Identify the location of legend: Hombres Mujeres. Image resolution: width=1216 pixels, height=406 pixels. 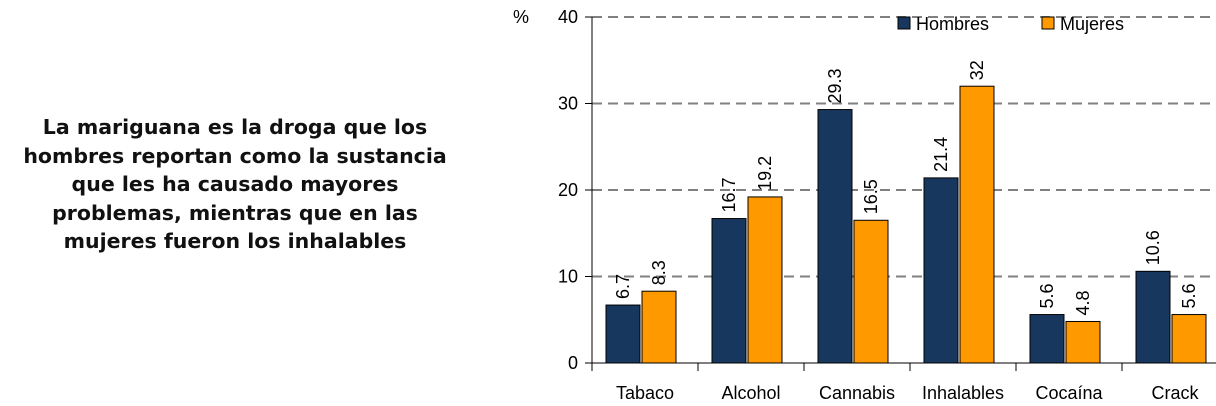
(1010, 24).